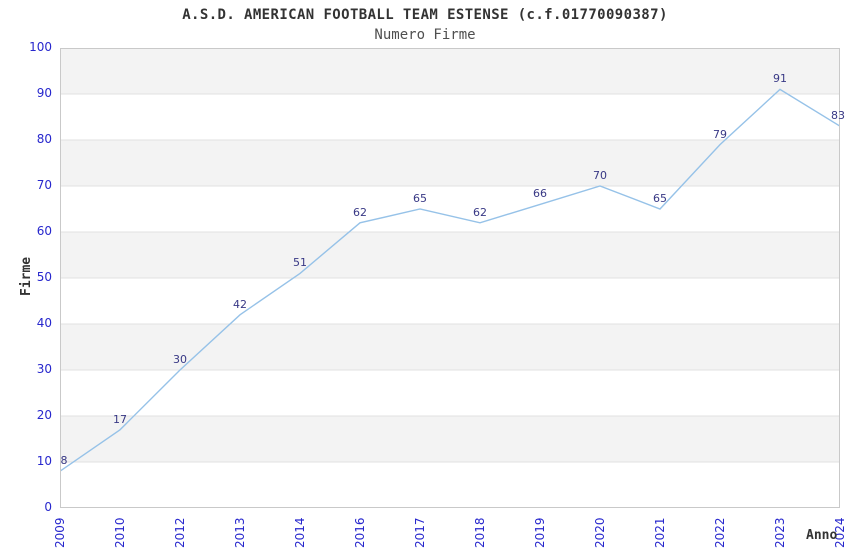 The width and height of the screenshot is (850, 550). What do you see at coordinates (240, 532) in the screenshot?
I see `x-tick-label: 2013` at bounding box center [240, 532].